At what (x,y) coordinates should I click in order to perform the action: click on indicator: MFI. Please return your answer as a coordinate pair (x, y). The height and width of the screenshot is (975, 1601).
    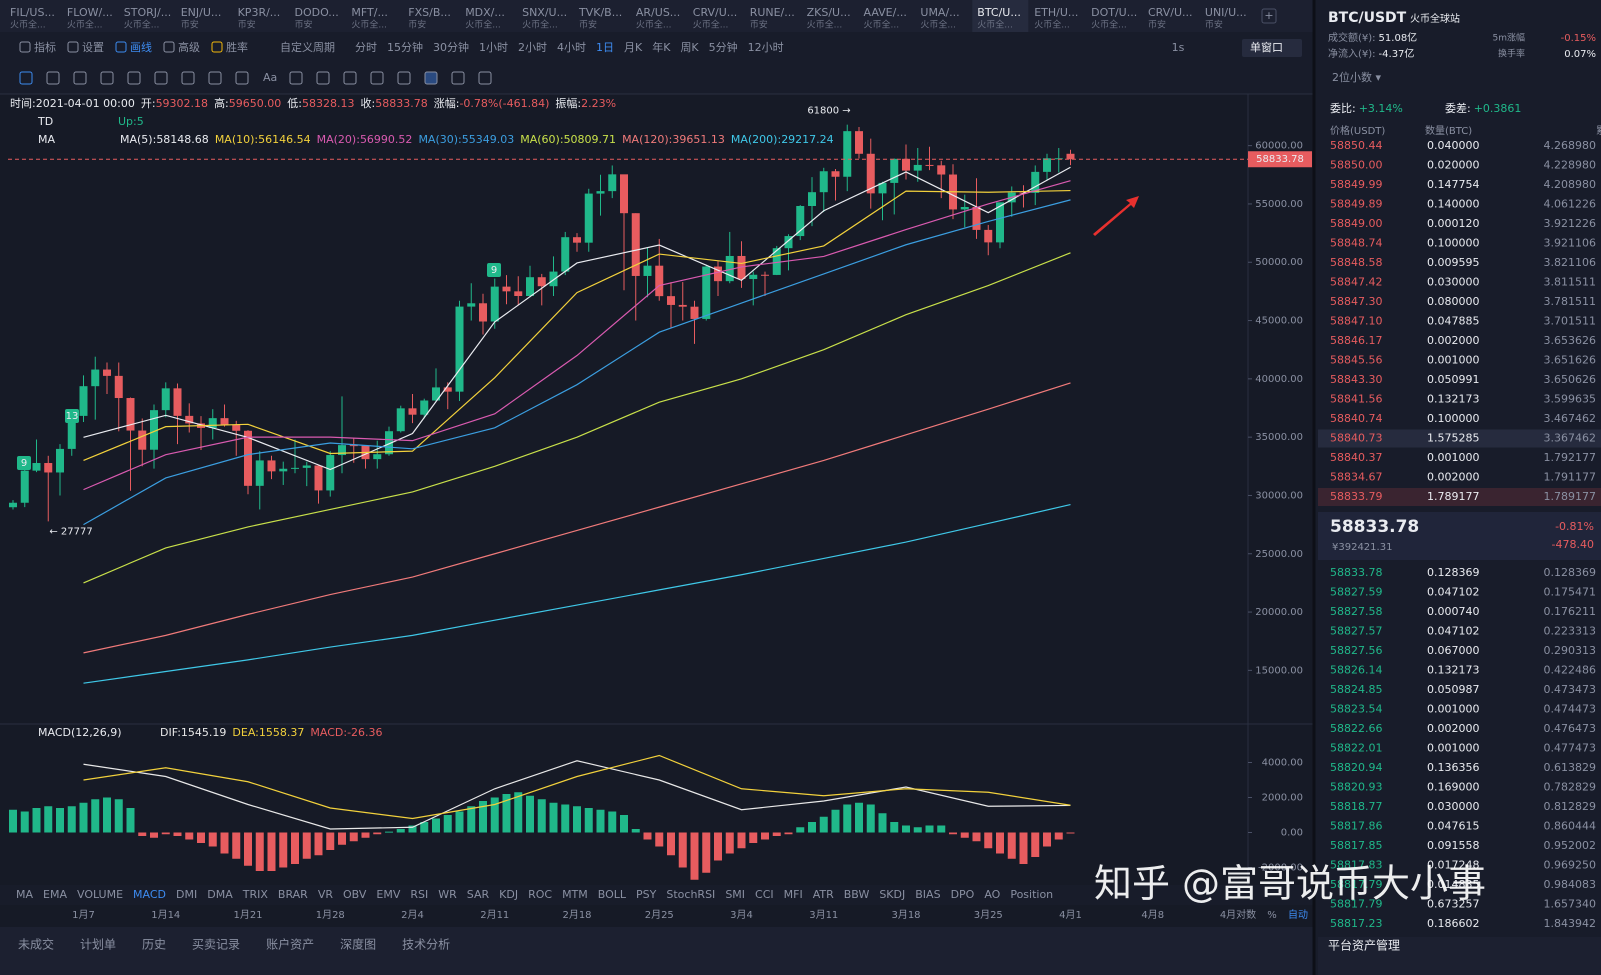
    Looking at the image, I should click on (793, 894).